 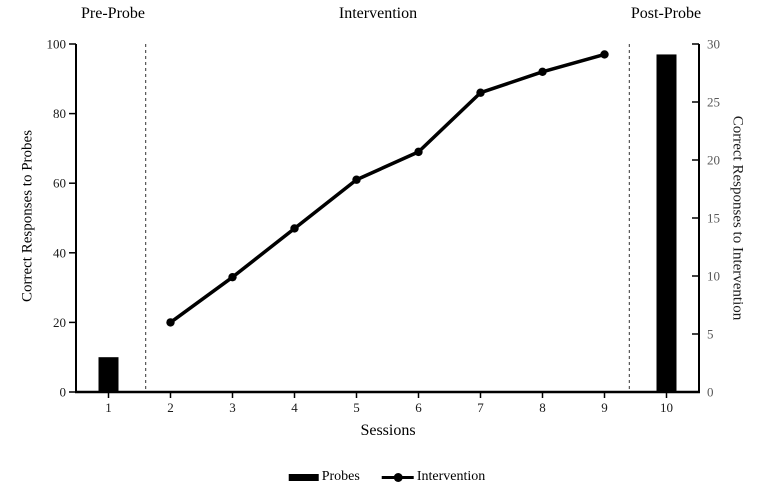 I want to click on x-axis-tick-label: 10, so click(x=666, y=407).